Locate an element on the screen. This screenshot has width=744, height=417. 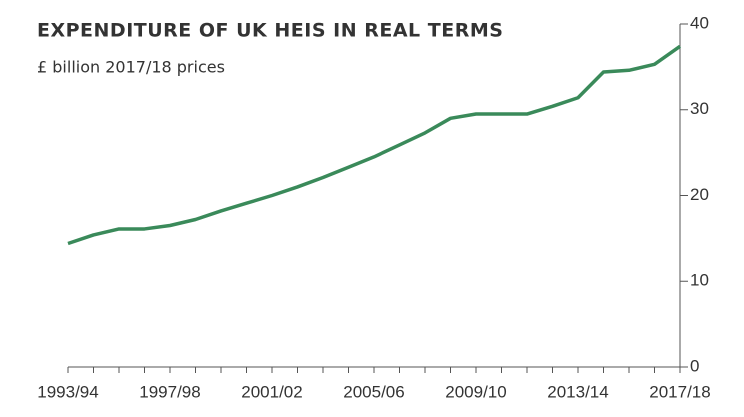
x-tick-label: 1997/98 is located at coordinates (169, 391).